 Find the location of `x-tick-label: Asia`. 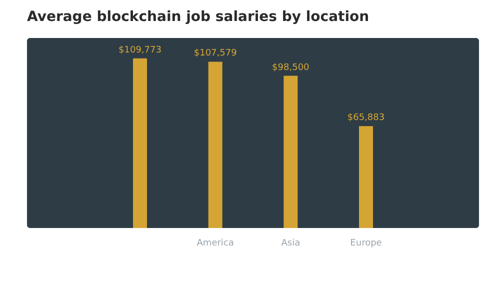

x-tick-label: Asia is located at coordinates (290, 243).